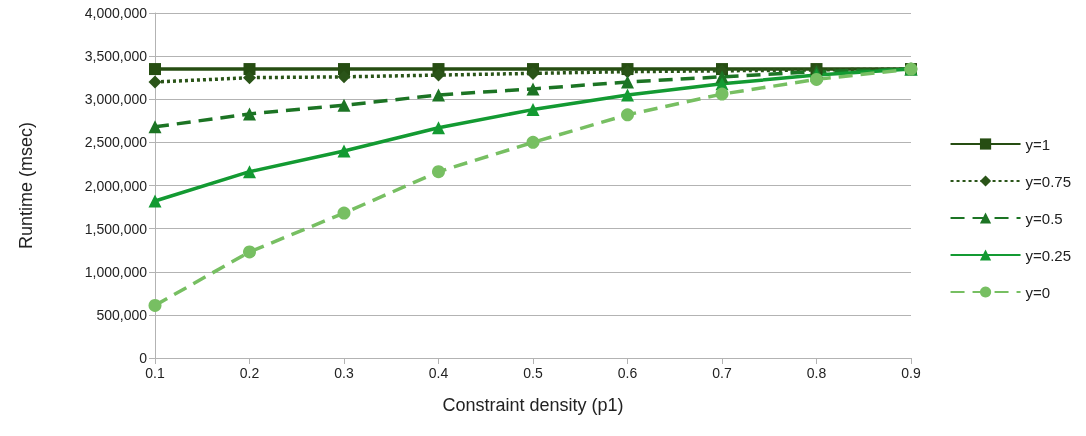  I want to click on legend-label: y=0, so click(1038, 292).